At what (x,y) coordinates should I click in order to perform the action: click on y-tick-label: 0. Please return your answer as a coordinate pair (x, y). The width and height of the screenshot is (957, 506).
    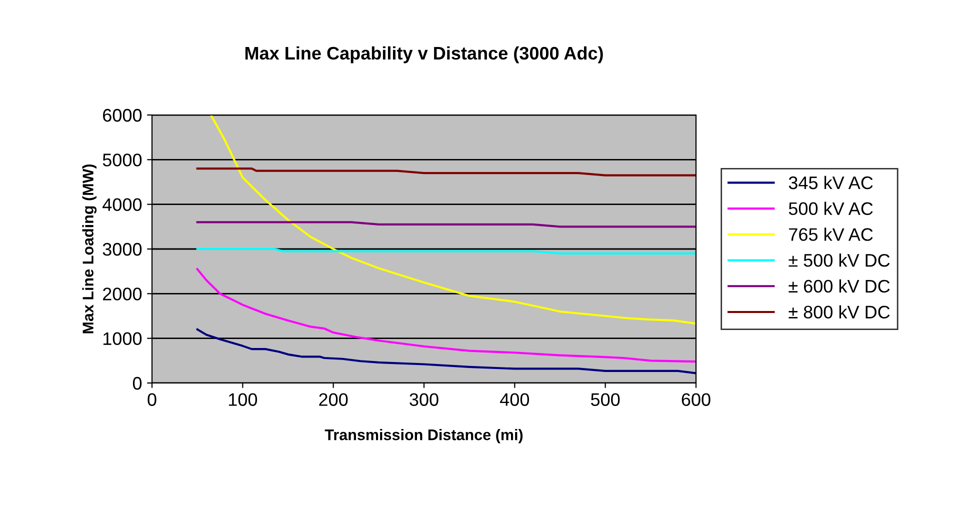
    Looking at the image, I should click on (137, 383).